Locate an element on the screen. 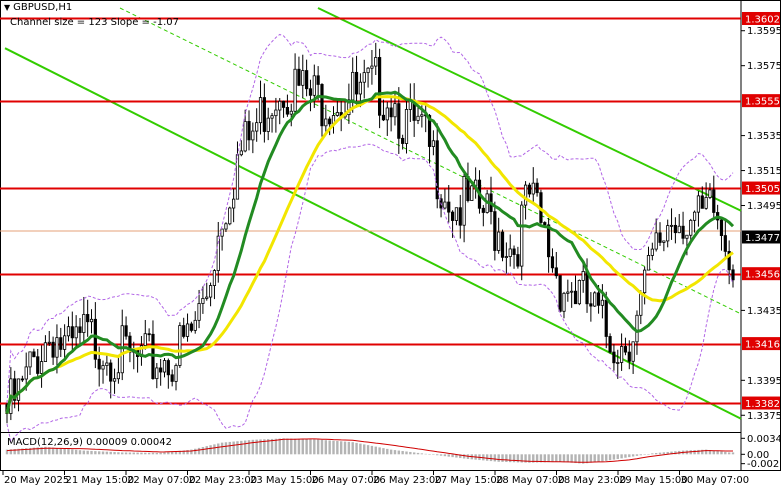  price-tick-label: 1.3515 is located at coordinates (764, 171).